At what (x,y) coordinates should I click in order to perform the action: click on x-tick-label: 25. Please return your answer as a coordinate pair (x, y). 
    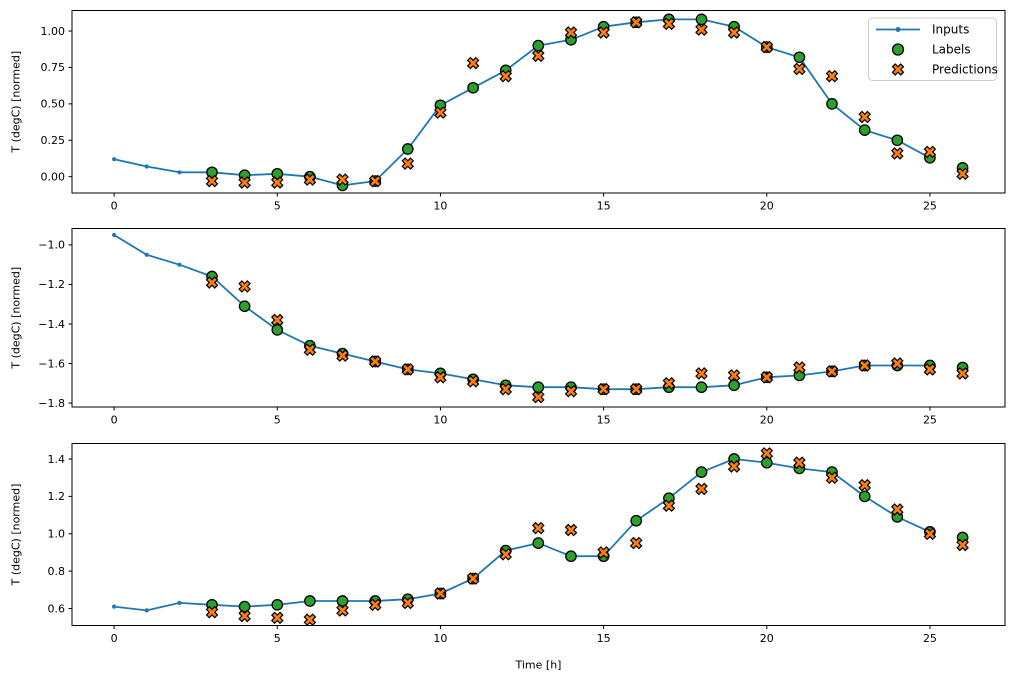
    Looking at the image, I should click on (930, 420).